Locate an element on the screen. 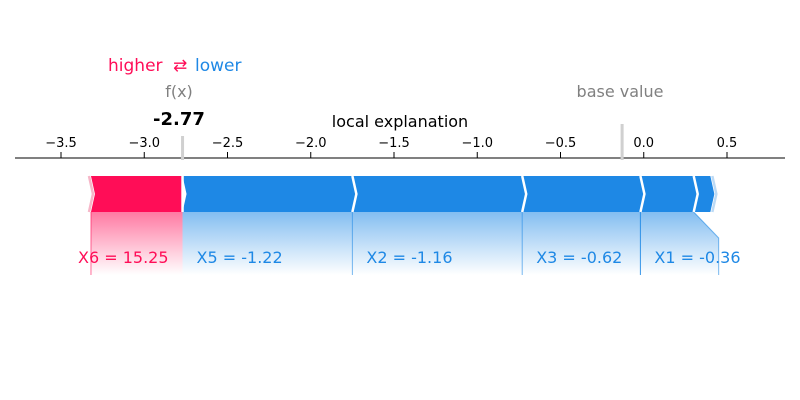  x-axis-ticks: −3.5 −3.0 −2.5 −2.0 −1.5 −1.0 −0.5 0.0 0.5 is located at coordinates (391, 147).